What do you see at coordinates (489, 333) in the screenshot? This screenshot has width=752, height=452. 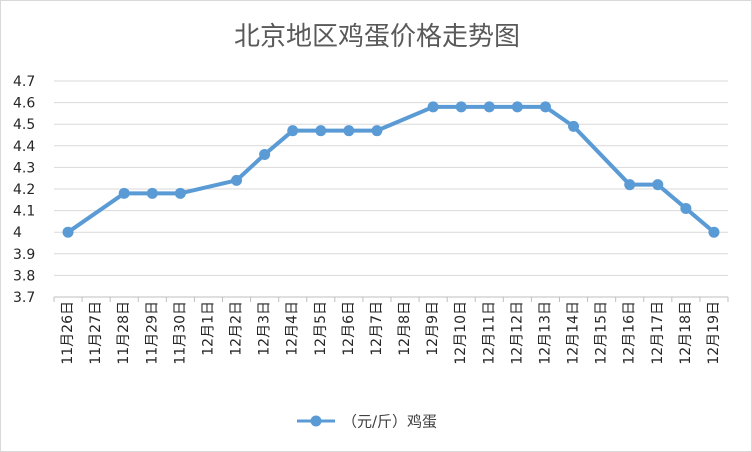 I see `x-tick-label: 12月11日` at bounding box center [489, 333].